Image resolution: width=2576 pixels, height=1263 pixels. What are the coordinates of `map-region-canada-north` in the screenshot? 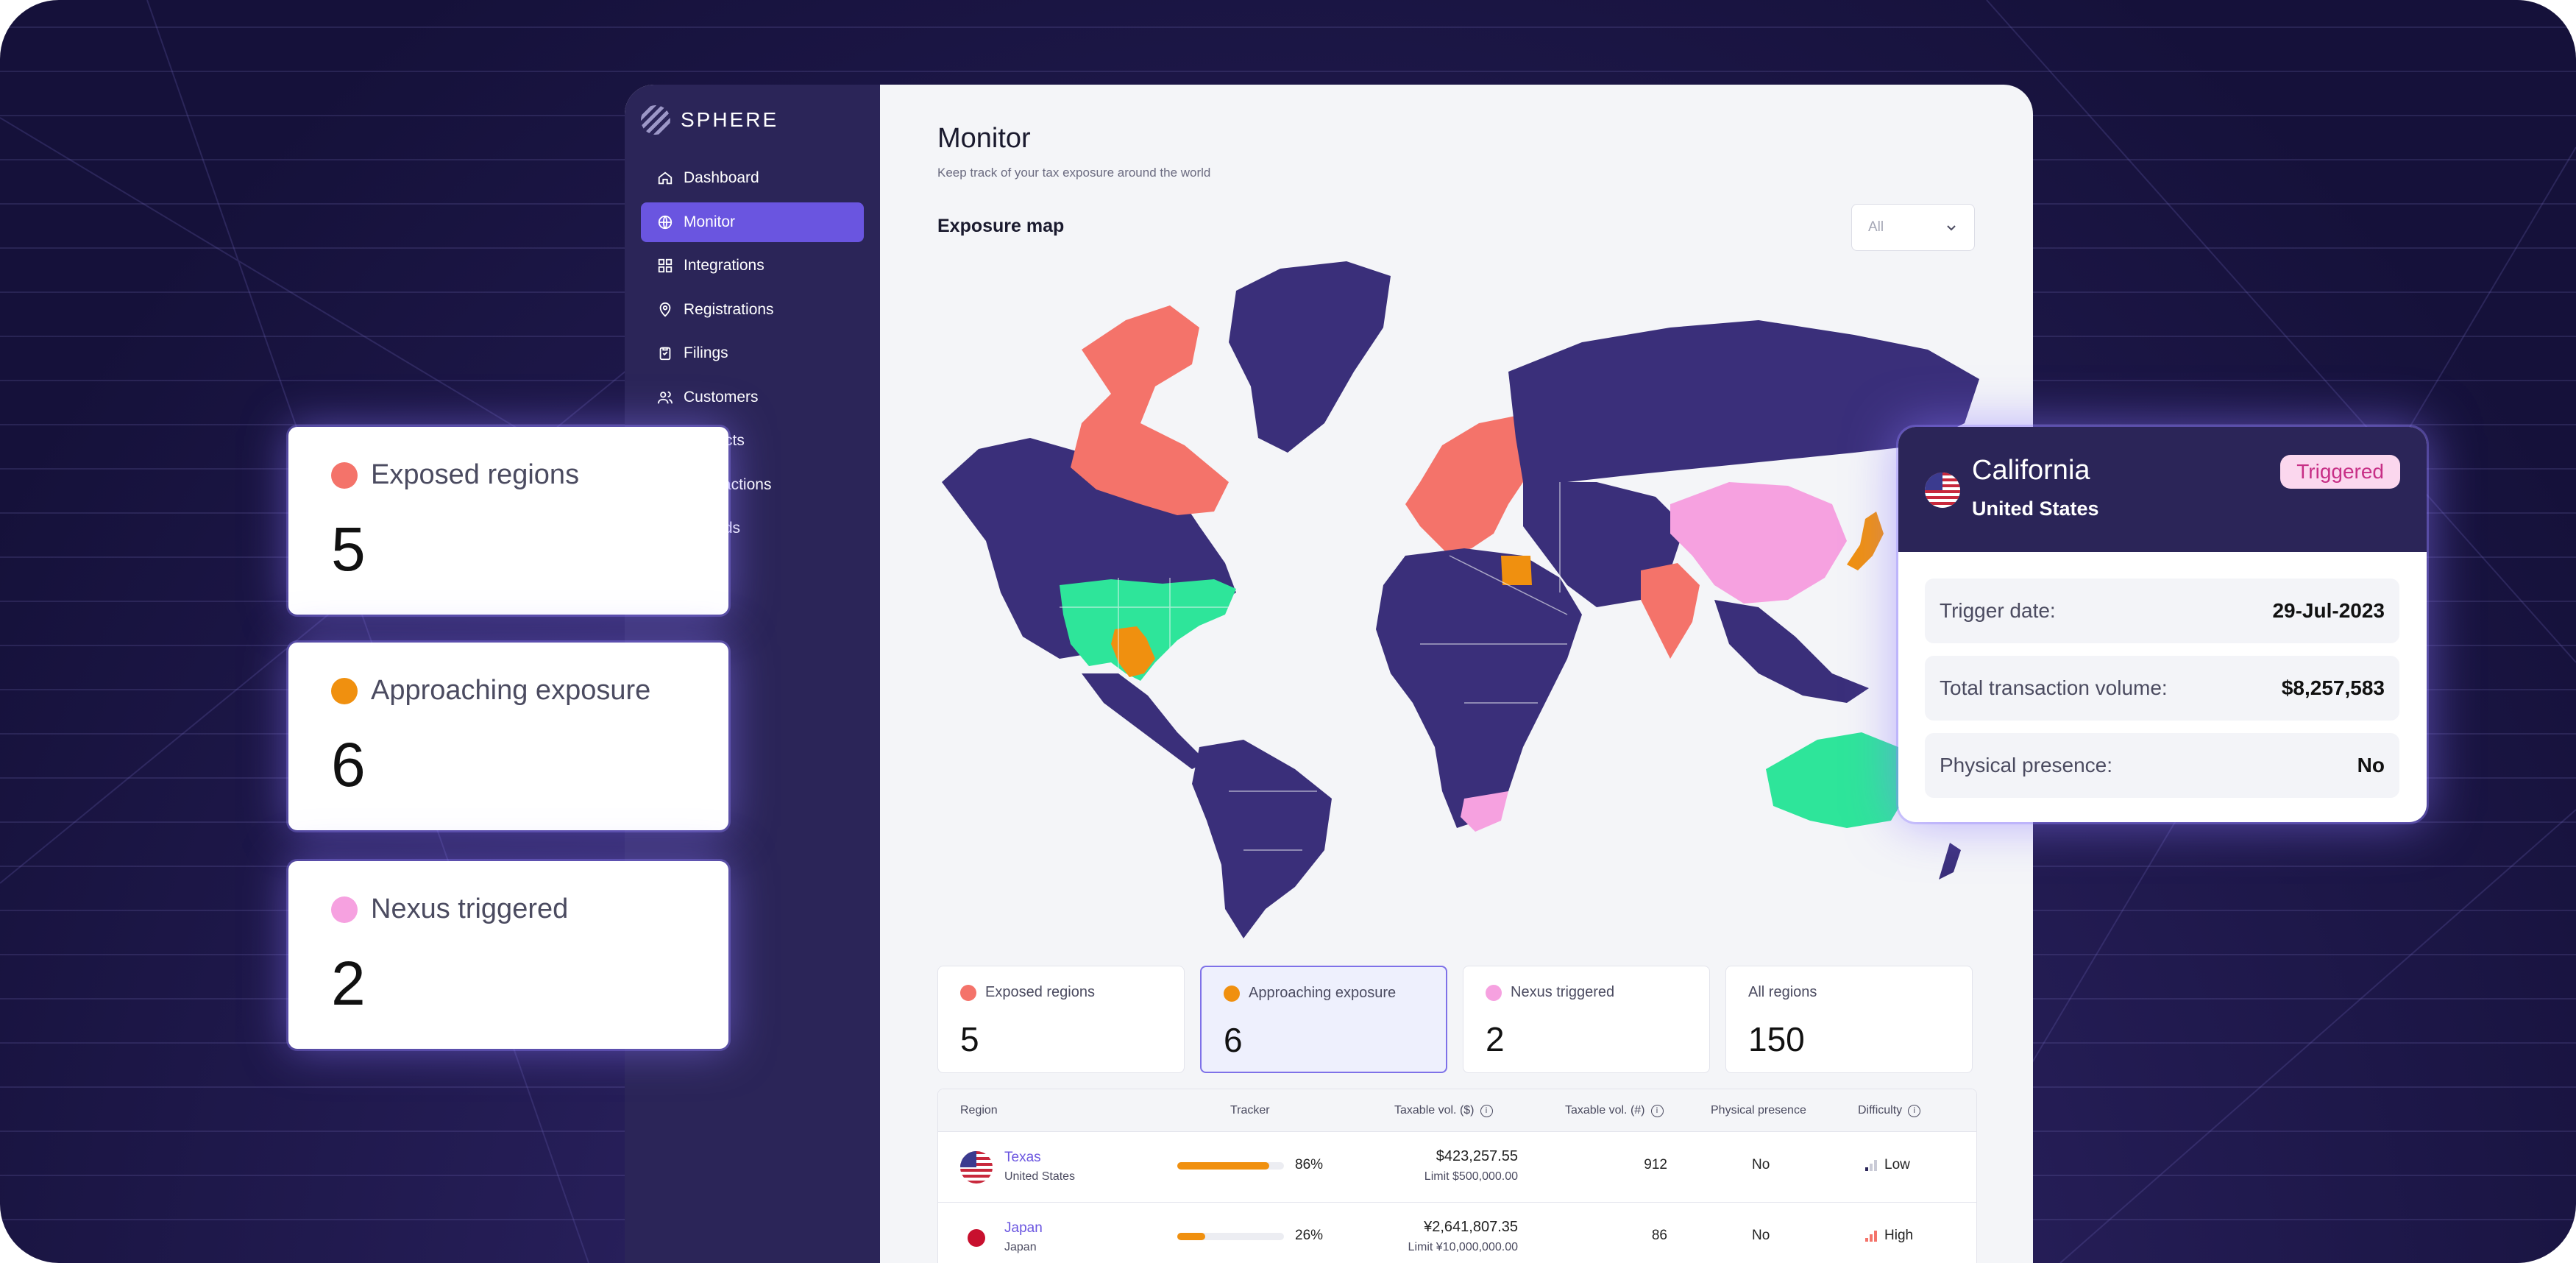 It's located at (1150, 410).